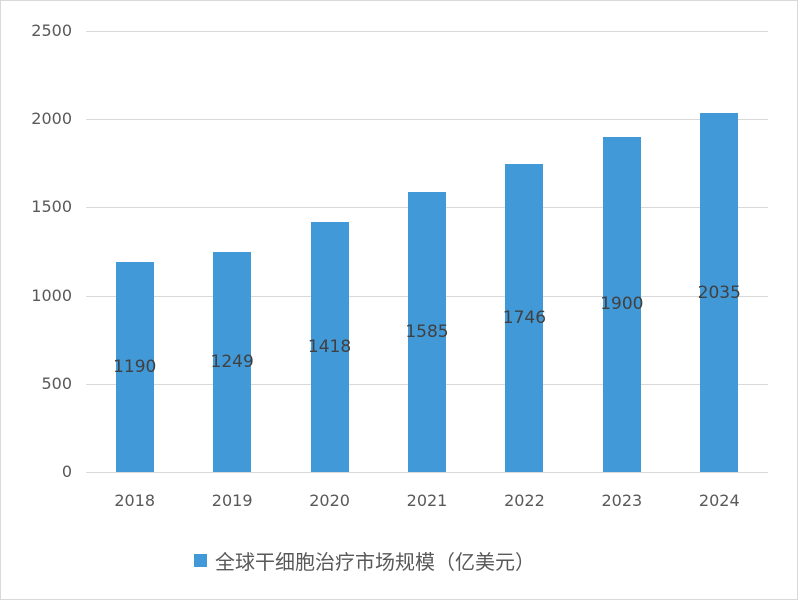 The width and height of the screenshot is (798, 600). I want to click on y-tick-label: 0, so click(66, 471).